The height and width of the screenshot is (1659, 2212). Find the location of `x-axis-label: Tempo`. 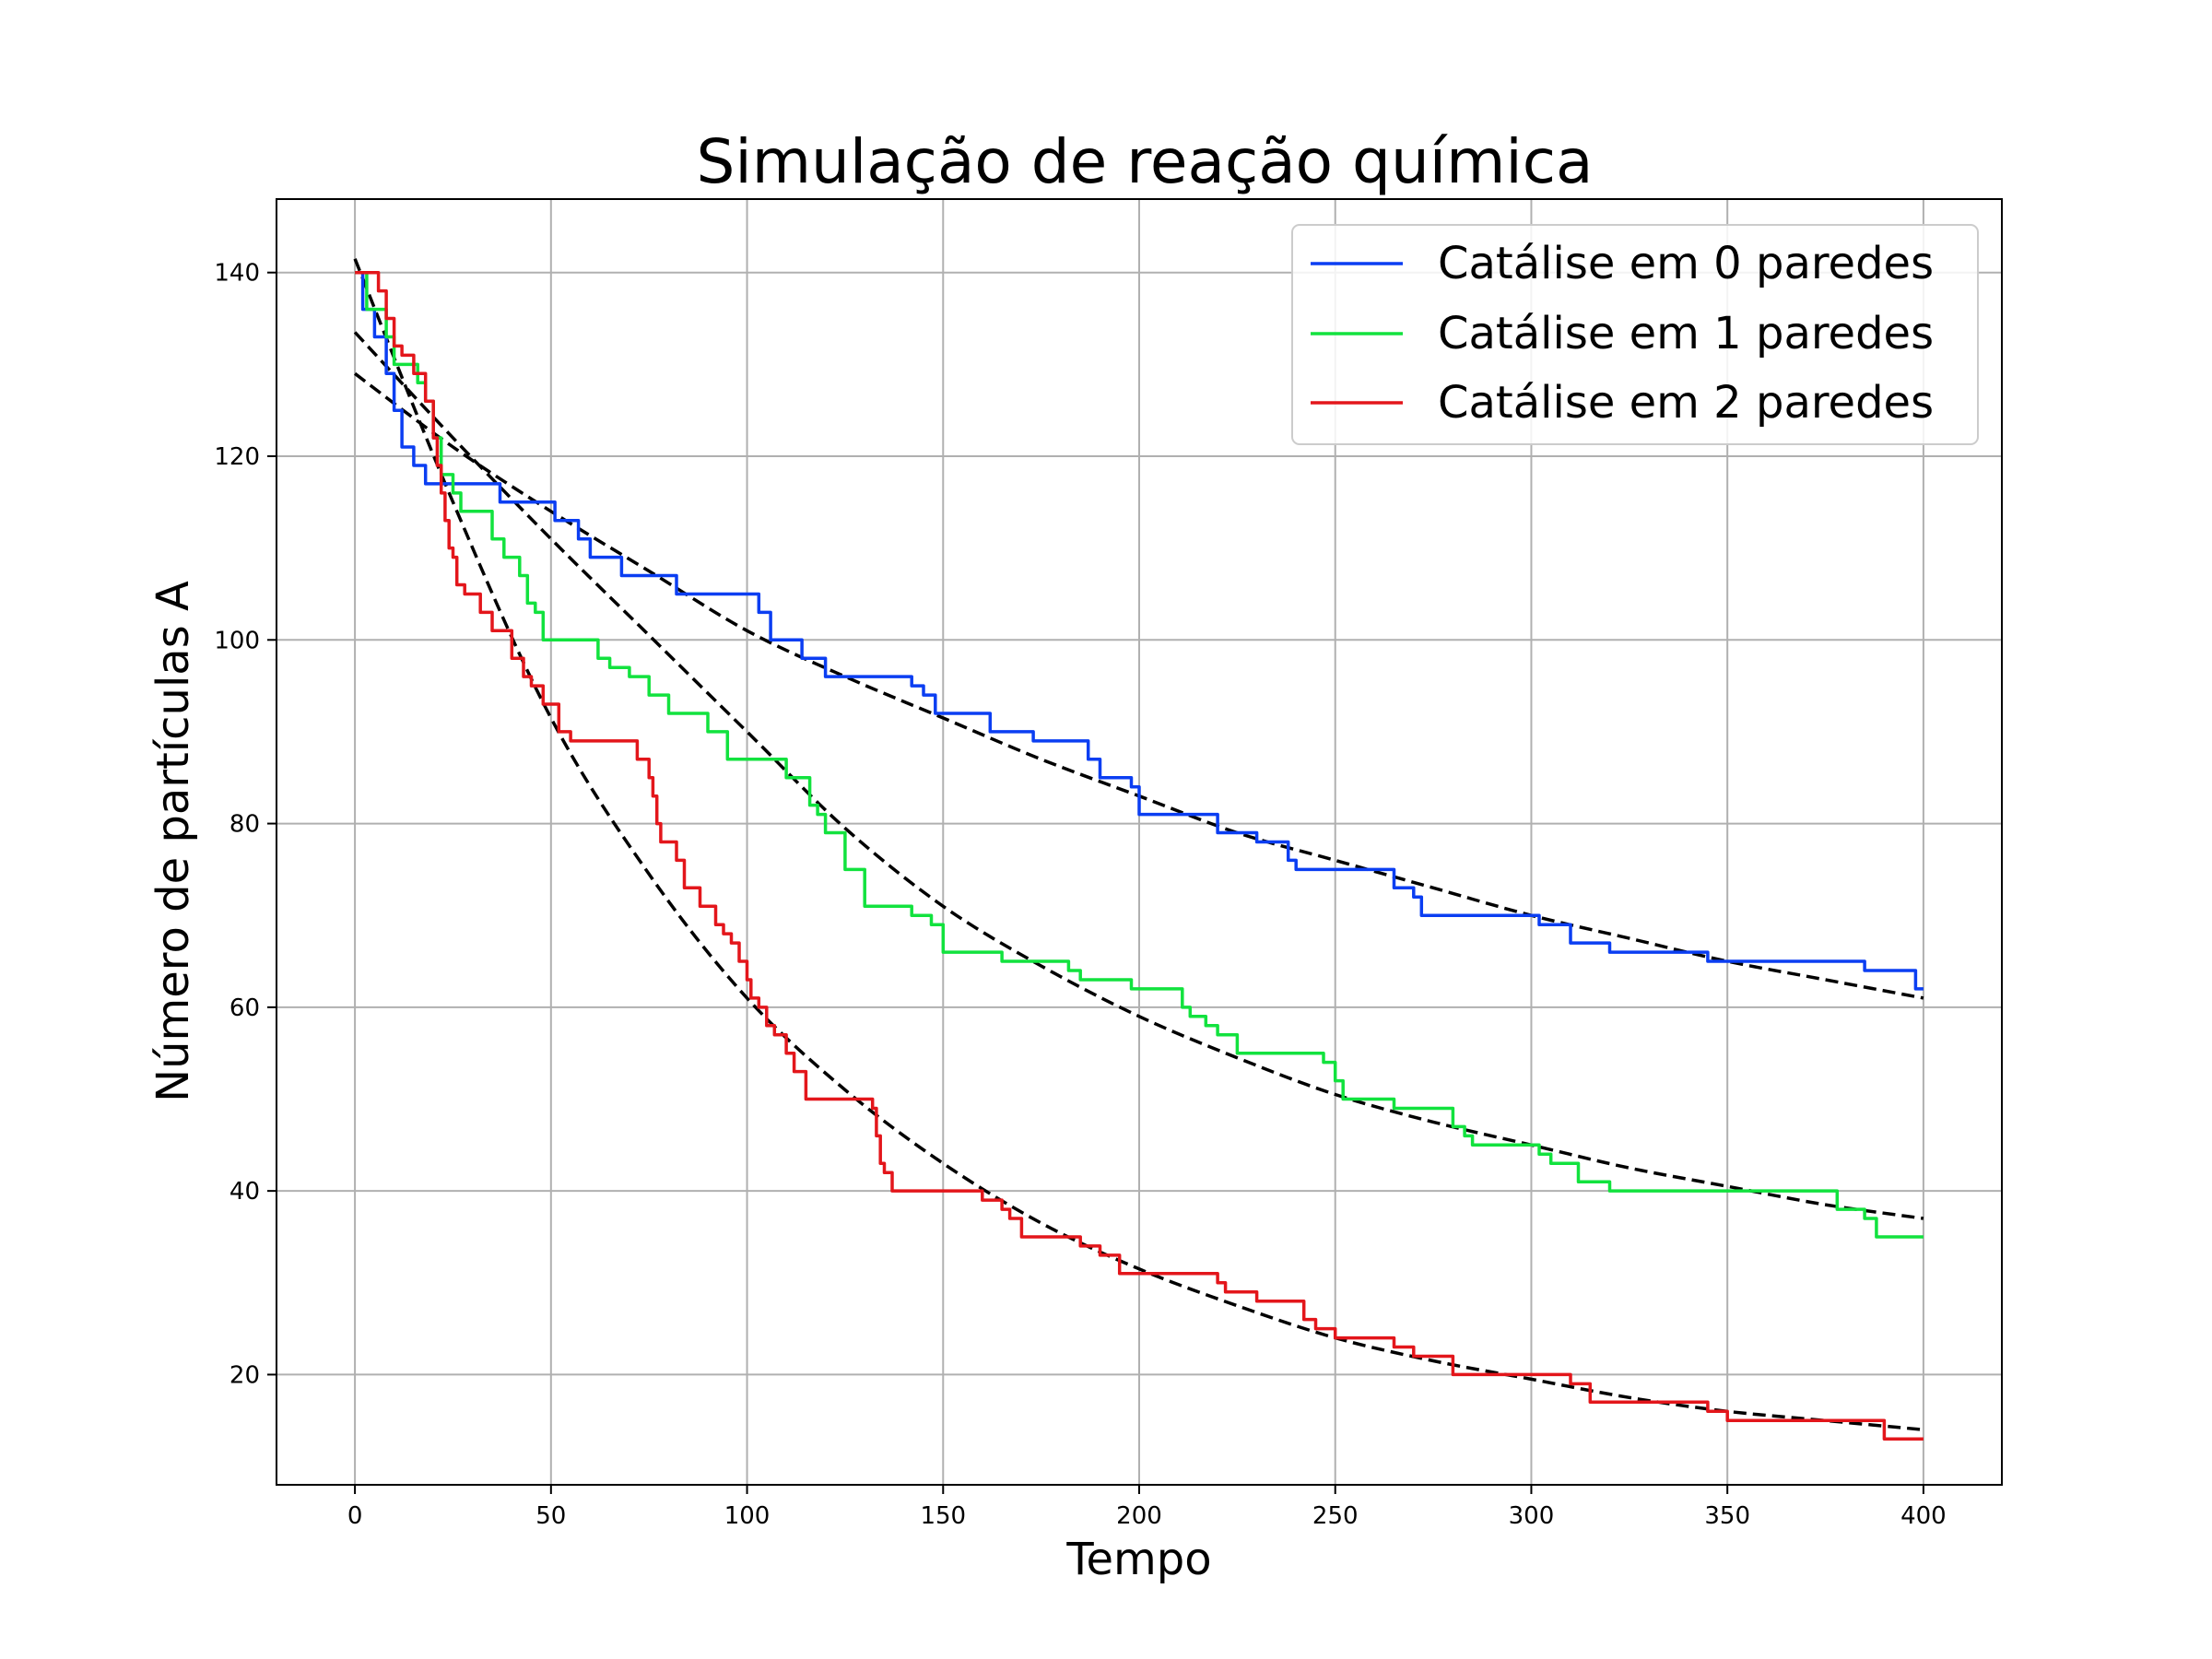

x-axis-label: Tempo is located at coordinates (1138, 1559).